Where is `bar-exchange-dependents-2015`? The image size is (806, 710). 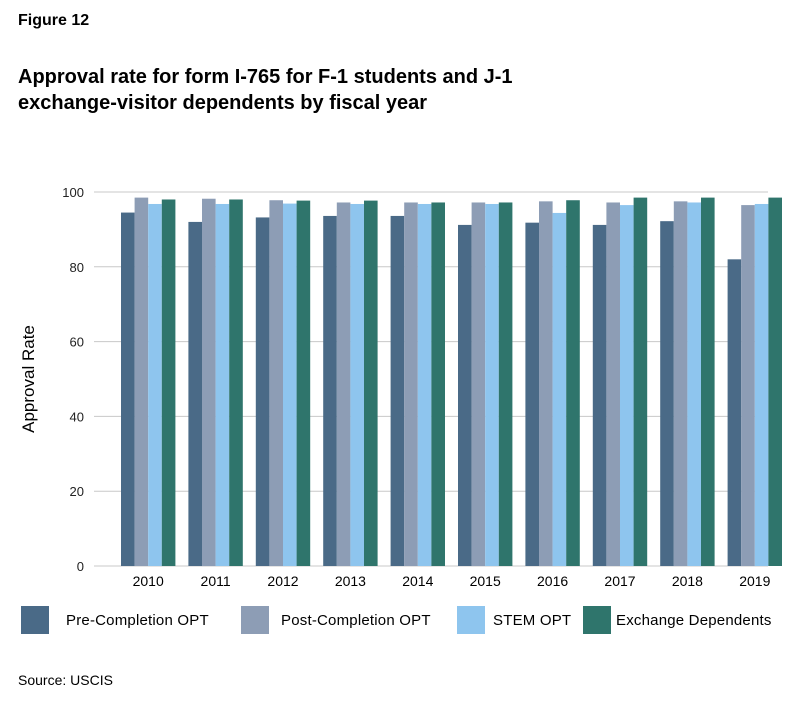
bar-exchange-dependents-2015 is located at coordinates (505, 384).